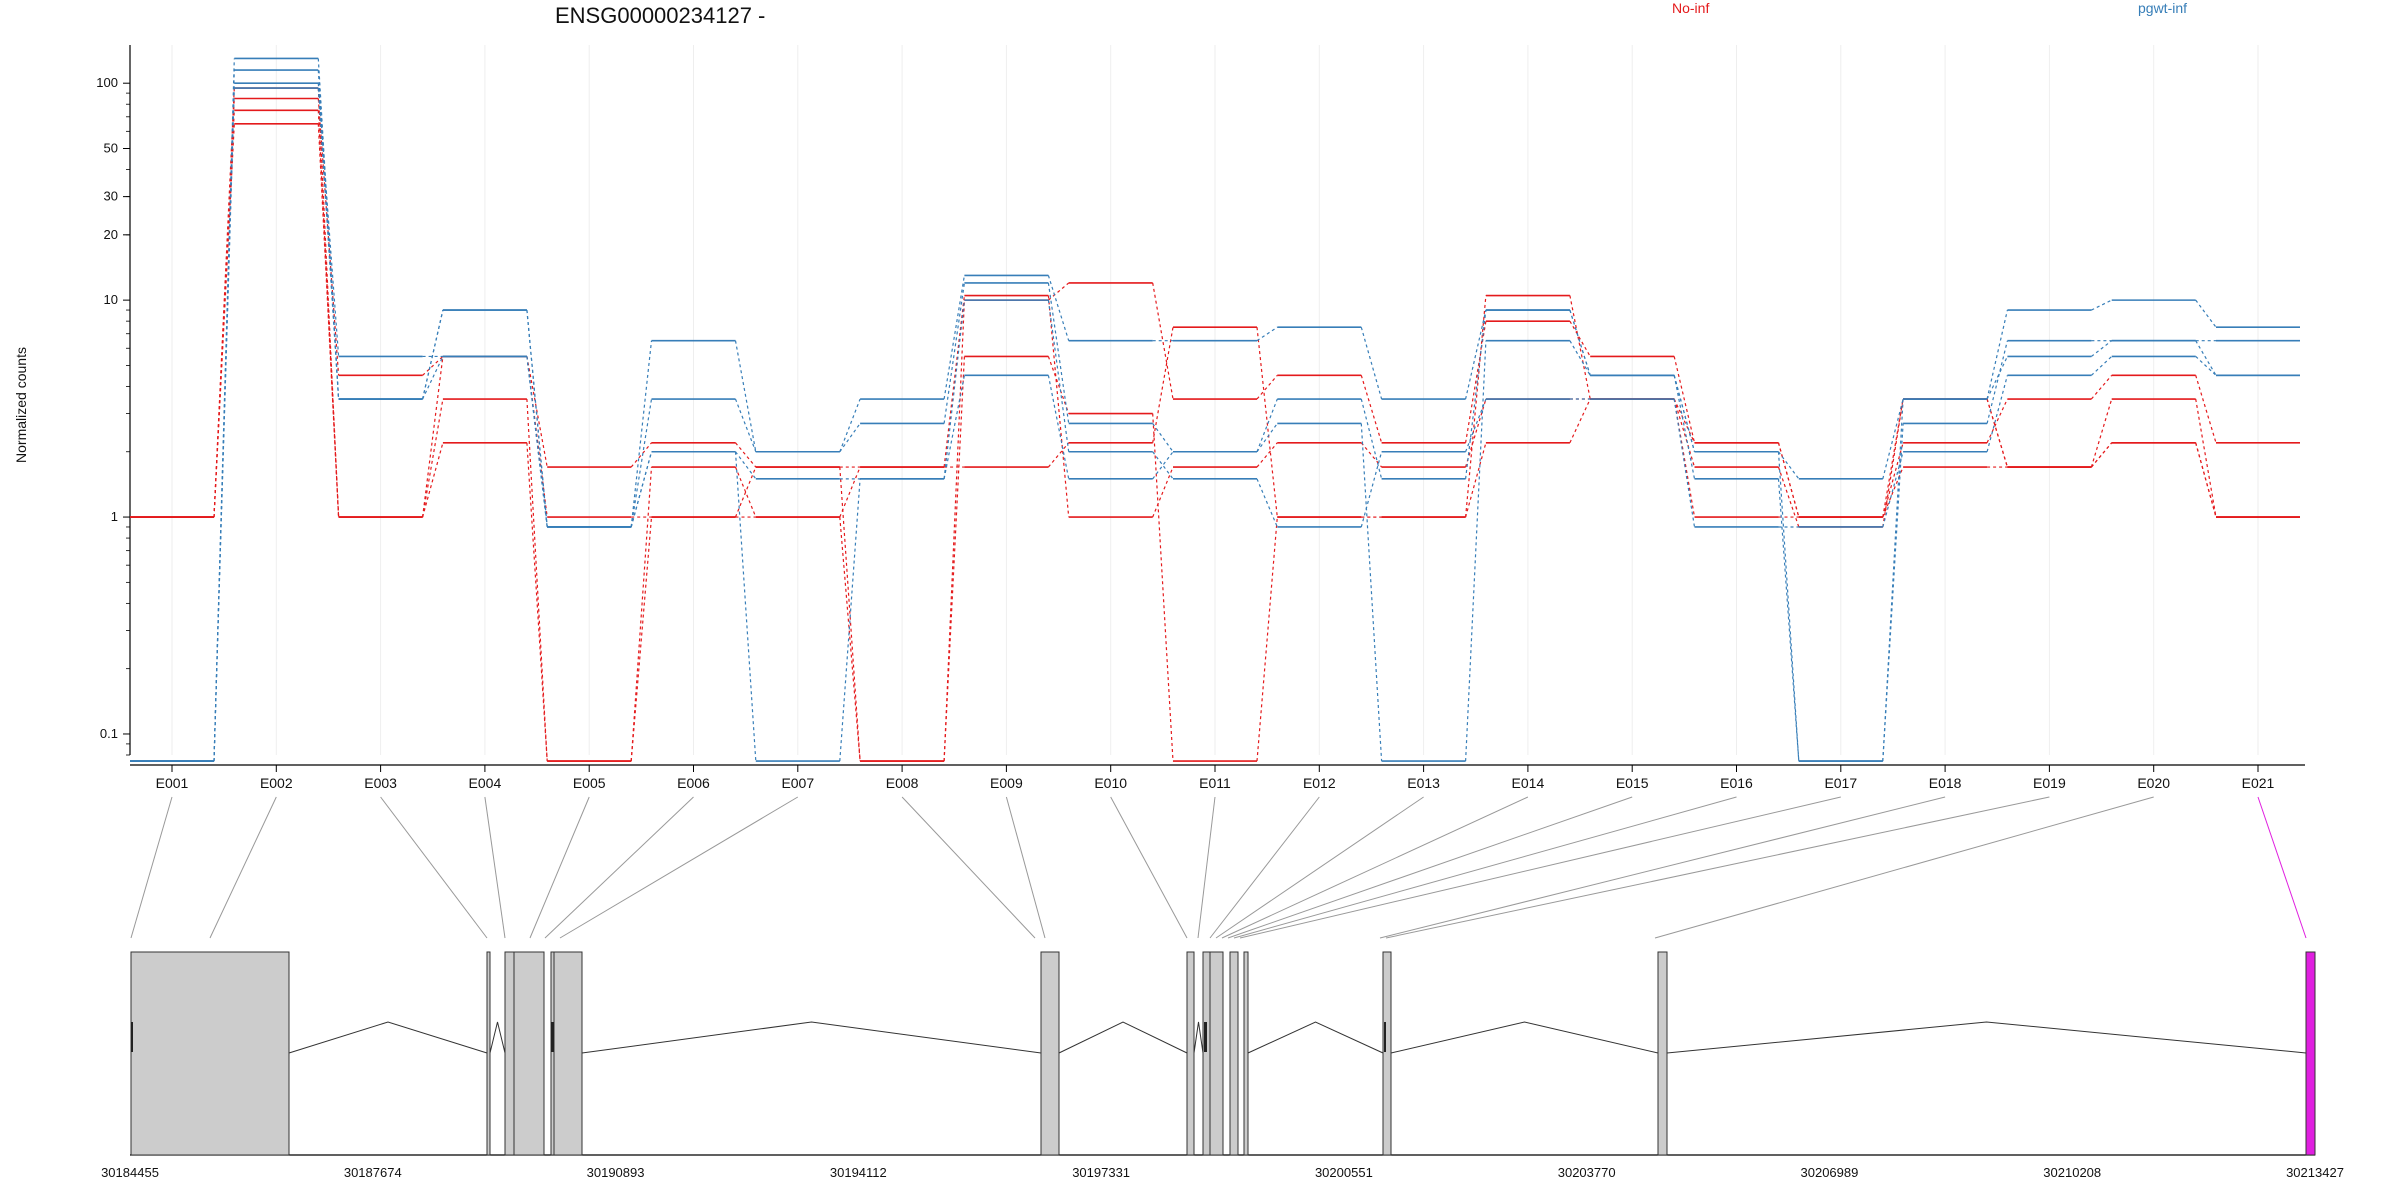  What do you see at coordinates (858, 1172) in the screenshot?
I see `coordinate-label-3: 30194112` at bounding box center [858, 1172].